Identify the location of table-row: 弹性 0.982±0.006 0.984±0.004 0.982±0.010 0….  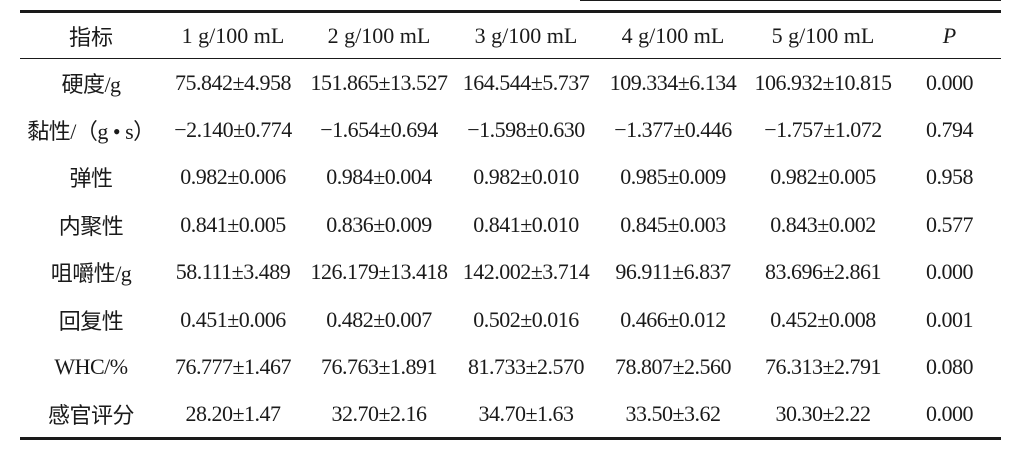
(510, 178).